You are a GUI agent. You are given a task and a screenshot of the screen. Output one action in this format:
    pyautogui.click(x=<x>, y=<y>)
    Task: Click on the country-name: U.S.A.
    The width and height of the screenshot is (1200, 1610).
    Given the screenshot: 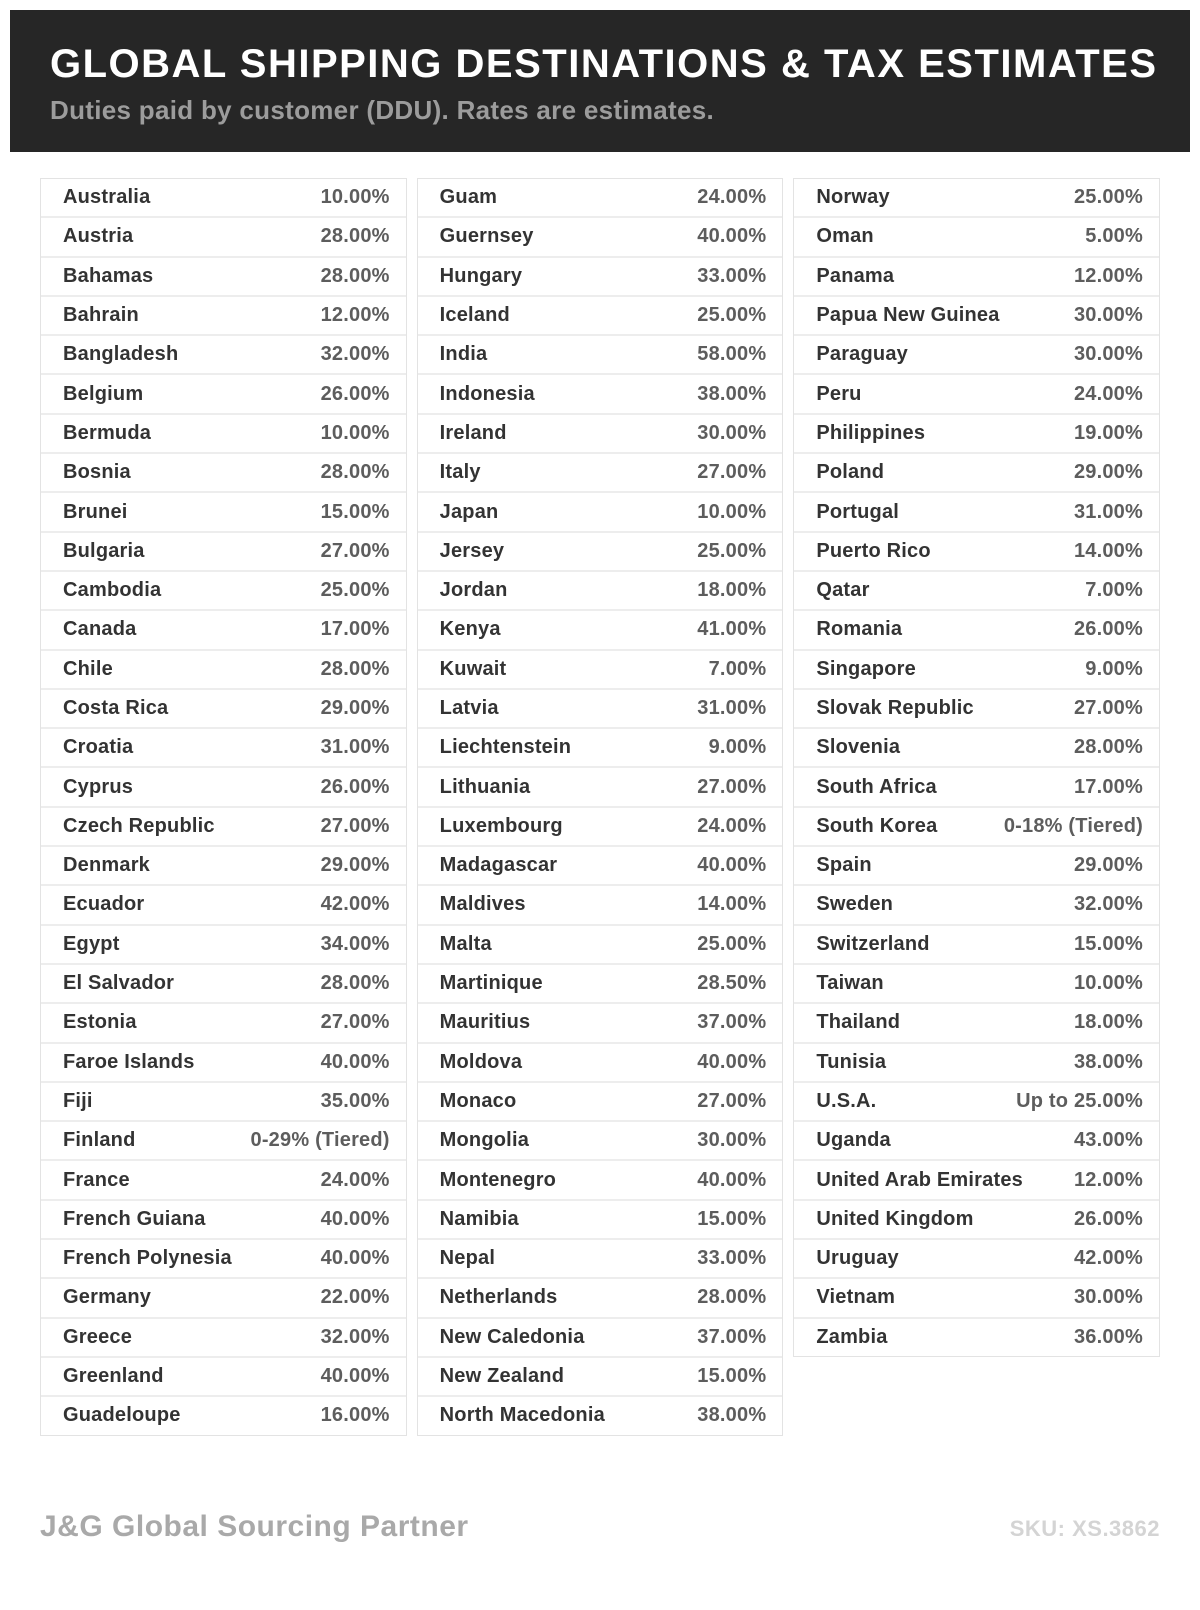 What is the action you would take?
    pyautogui.click(x=846, y=1100)
    